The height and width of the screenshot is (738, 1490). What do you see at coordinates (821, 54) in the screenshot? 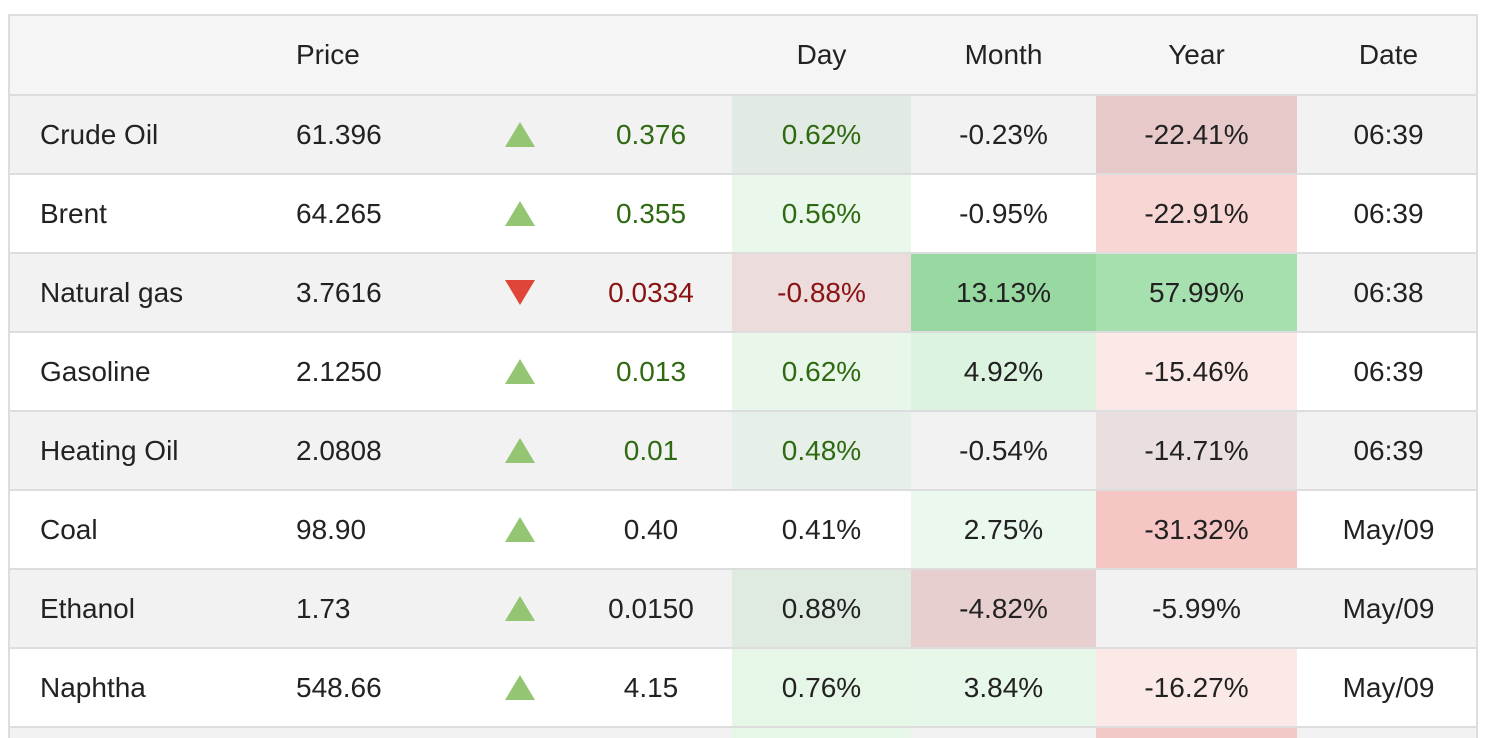
I see `header-day: Day` at bounding box center [821, 54].